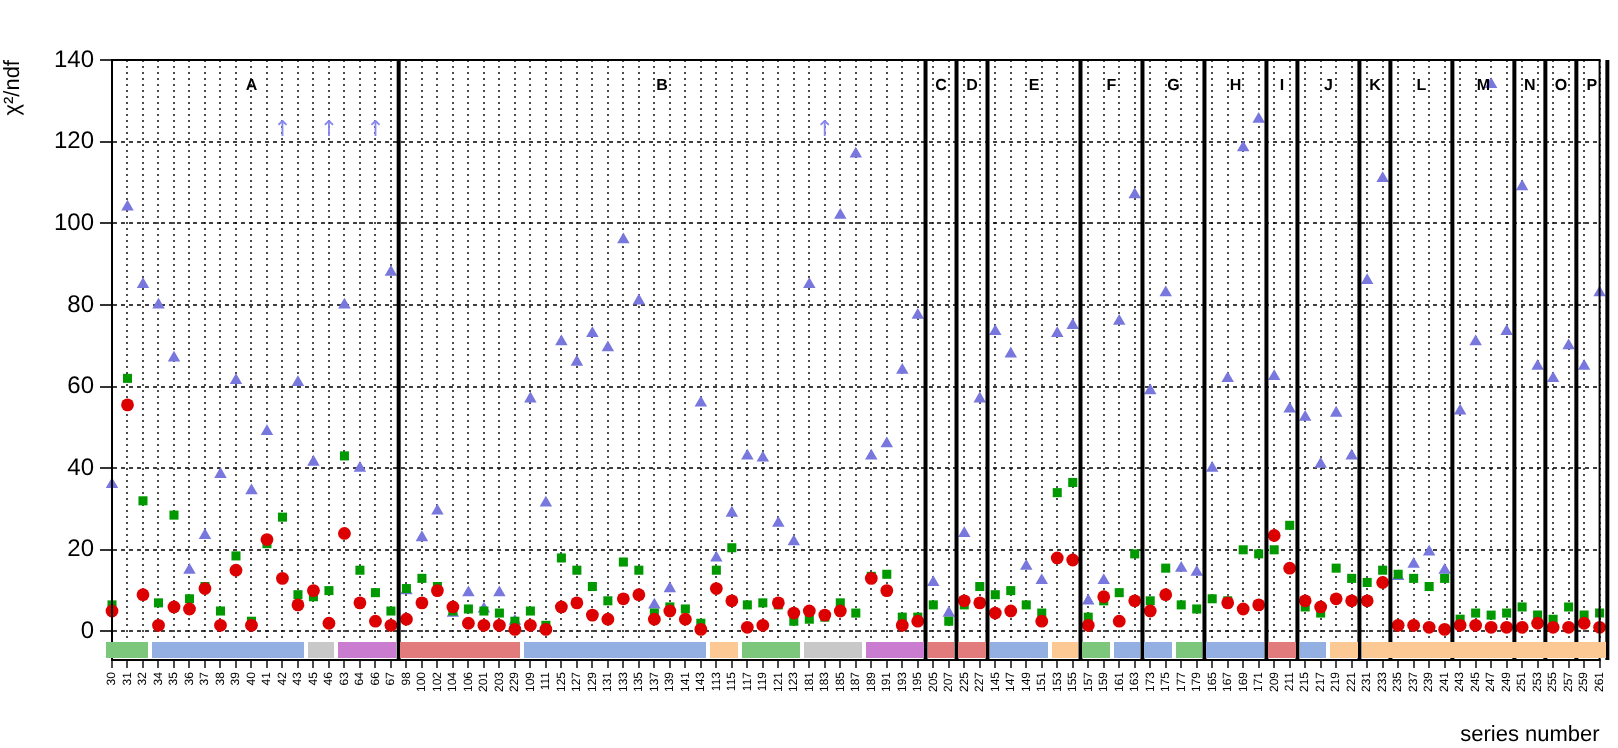  I want to click on annotation: G, so click(1173, 85).